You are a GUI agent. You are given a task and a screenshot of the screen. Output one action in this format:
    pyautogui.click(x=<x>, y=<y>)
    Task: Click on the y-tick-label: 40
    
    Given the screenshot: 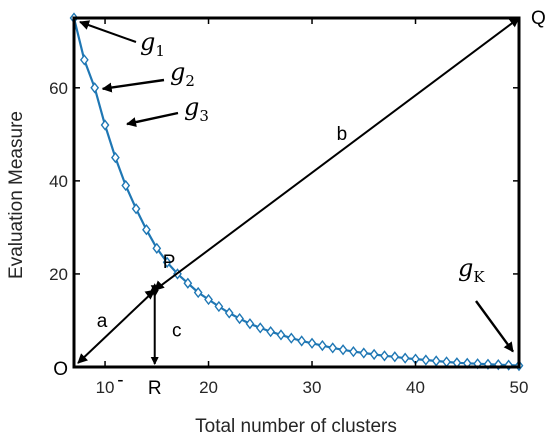 What is the action you would take?
    pyautogui.click(x=58, y=181)
    